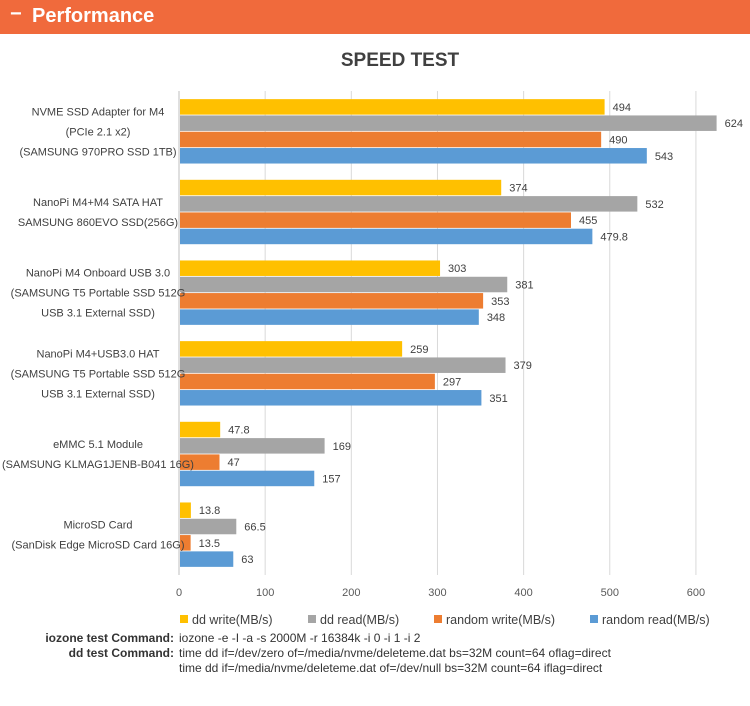  Describe the element at coordinates (342, 447) in the screenshot. I see `data-label: 169` at that location.